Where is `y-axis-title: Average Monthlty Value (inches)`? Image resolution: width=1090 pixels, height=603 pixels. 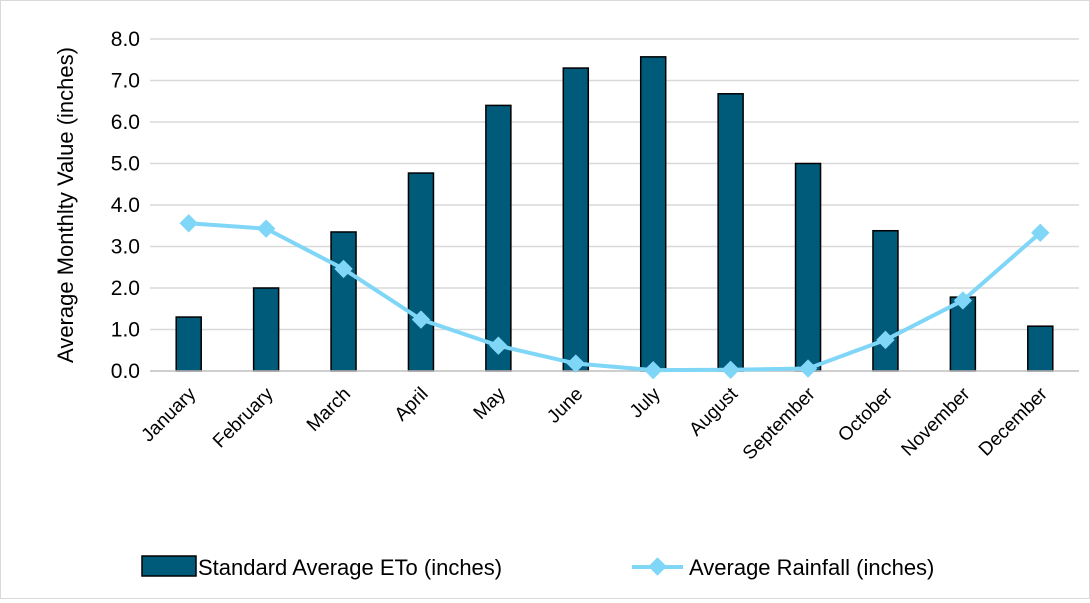
y-axis-title: Average Monthlty Value (inches) is located at coordinates (65, 205).